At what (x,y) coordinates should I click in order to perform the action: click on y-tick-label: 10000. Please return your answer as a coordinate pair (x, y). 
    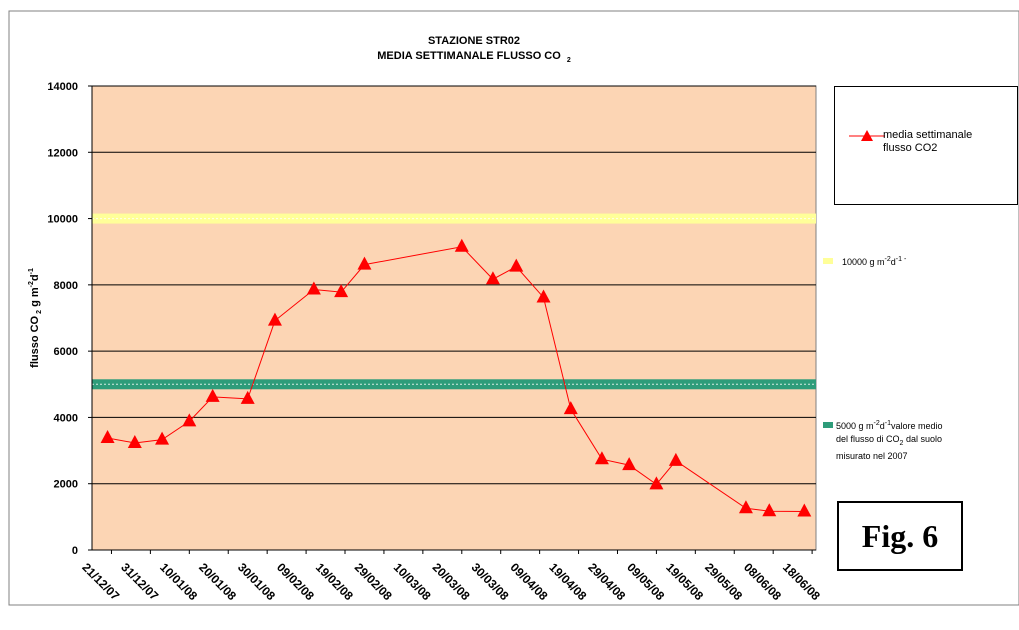
    Looking at the image, I should click on (62, 220).